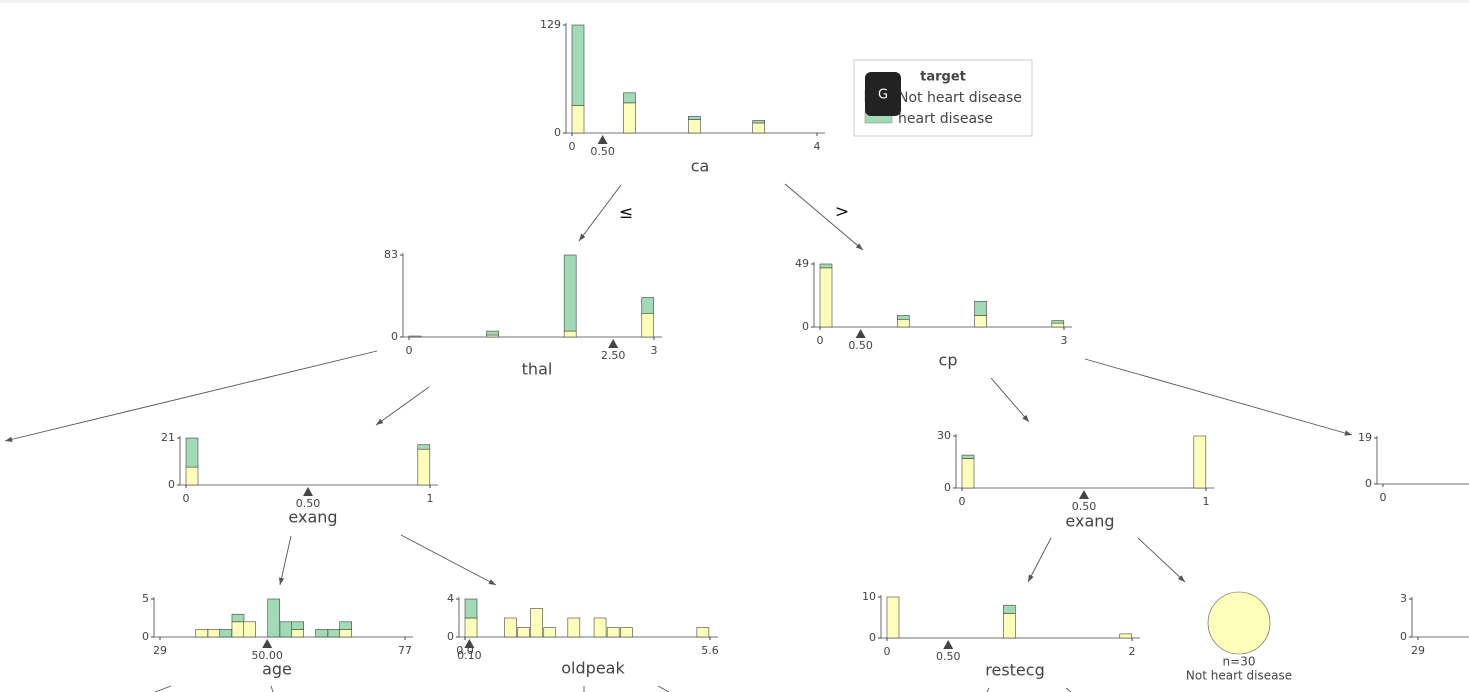  What do you see at coordinates (391, 254) in the screenshot?
I see `y-tick-label: 83` at bounding box center [391, 254].